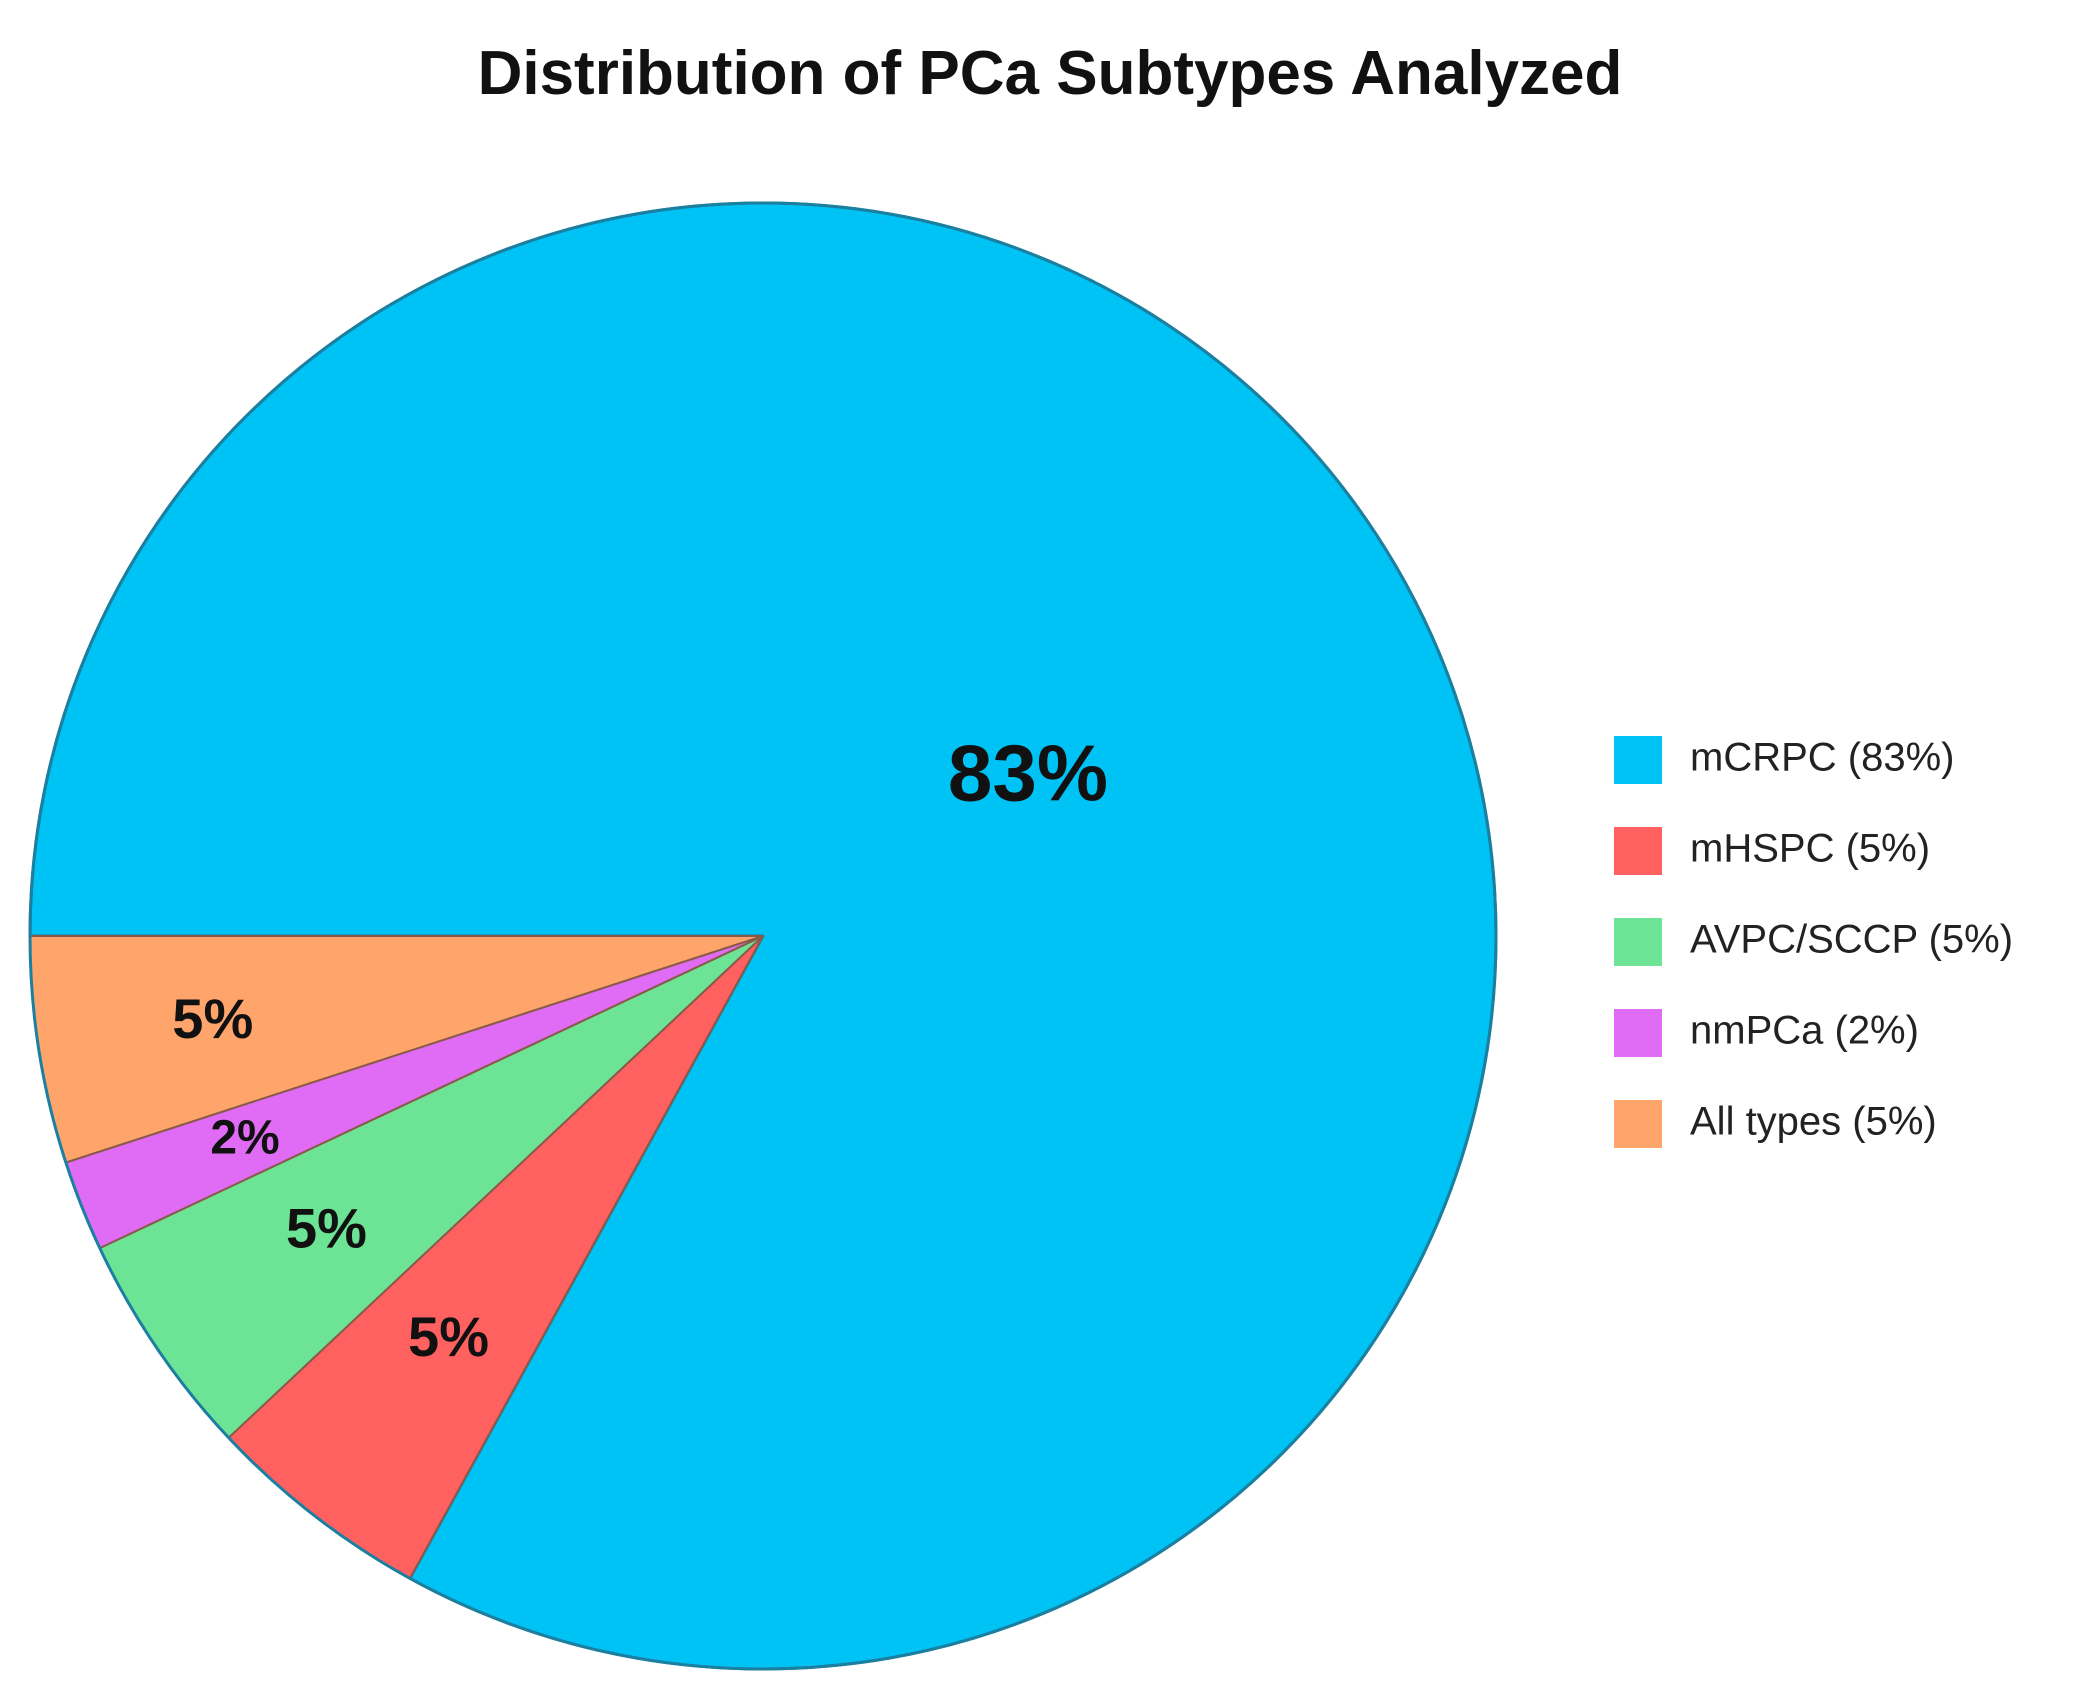 The image size is (2092, 1691). Describe the element at coordinates (1028, 772) in the screenshot. I see `pie-slice-label: 83%` at that location.